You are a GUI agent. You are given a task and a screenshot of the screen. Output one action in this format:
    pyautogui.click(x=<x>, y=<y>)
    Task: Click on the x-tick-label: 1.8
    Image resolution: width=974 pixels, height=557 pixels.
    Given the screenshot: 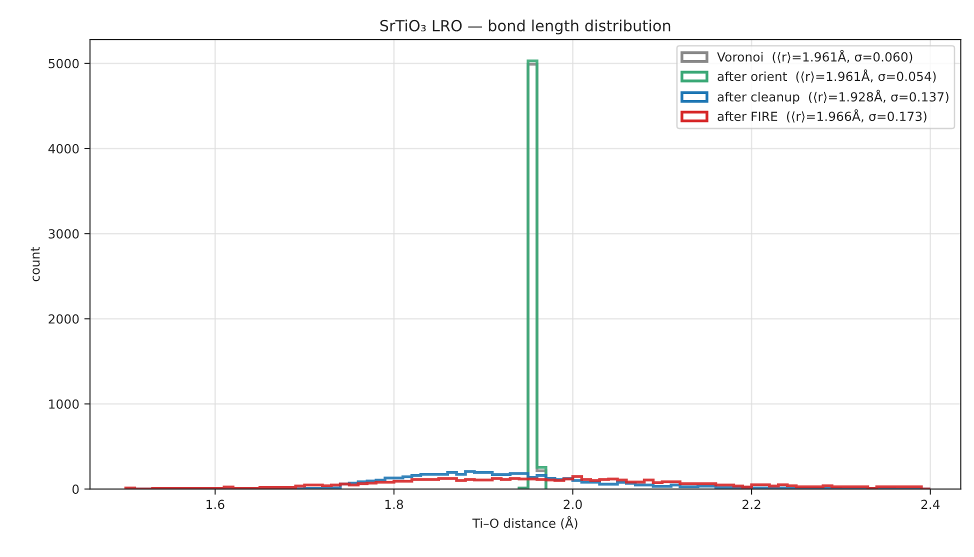 What is the action you would take?
    pyautogui.click(x=394, y=505)
    